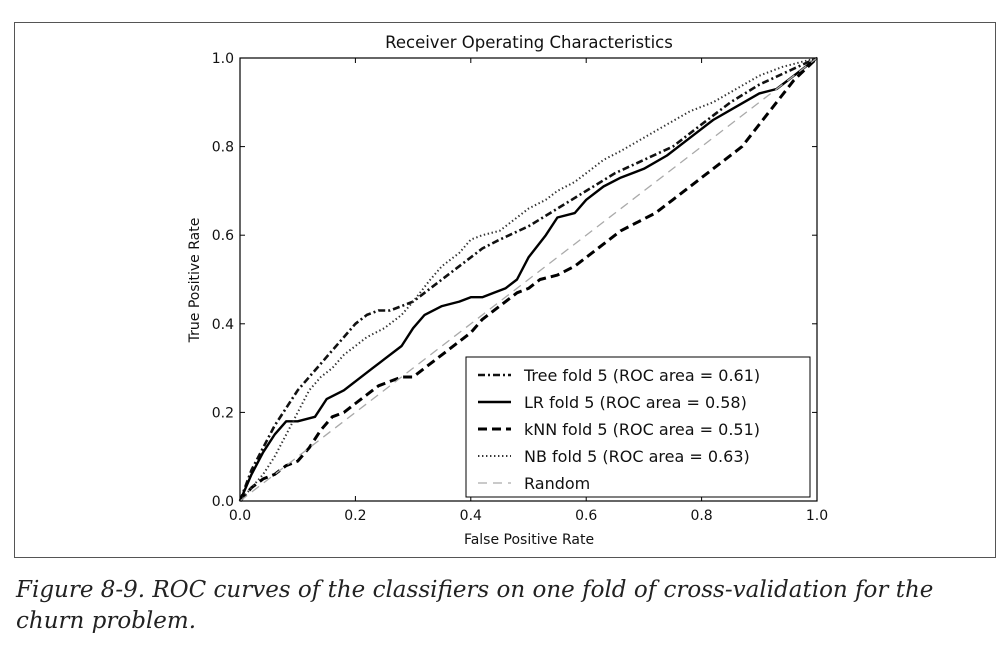 The height and width of the screenshot is (654, 1006). I want to click on y-tick-label: 1.0, so click(223, 59).